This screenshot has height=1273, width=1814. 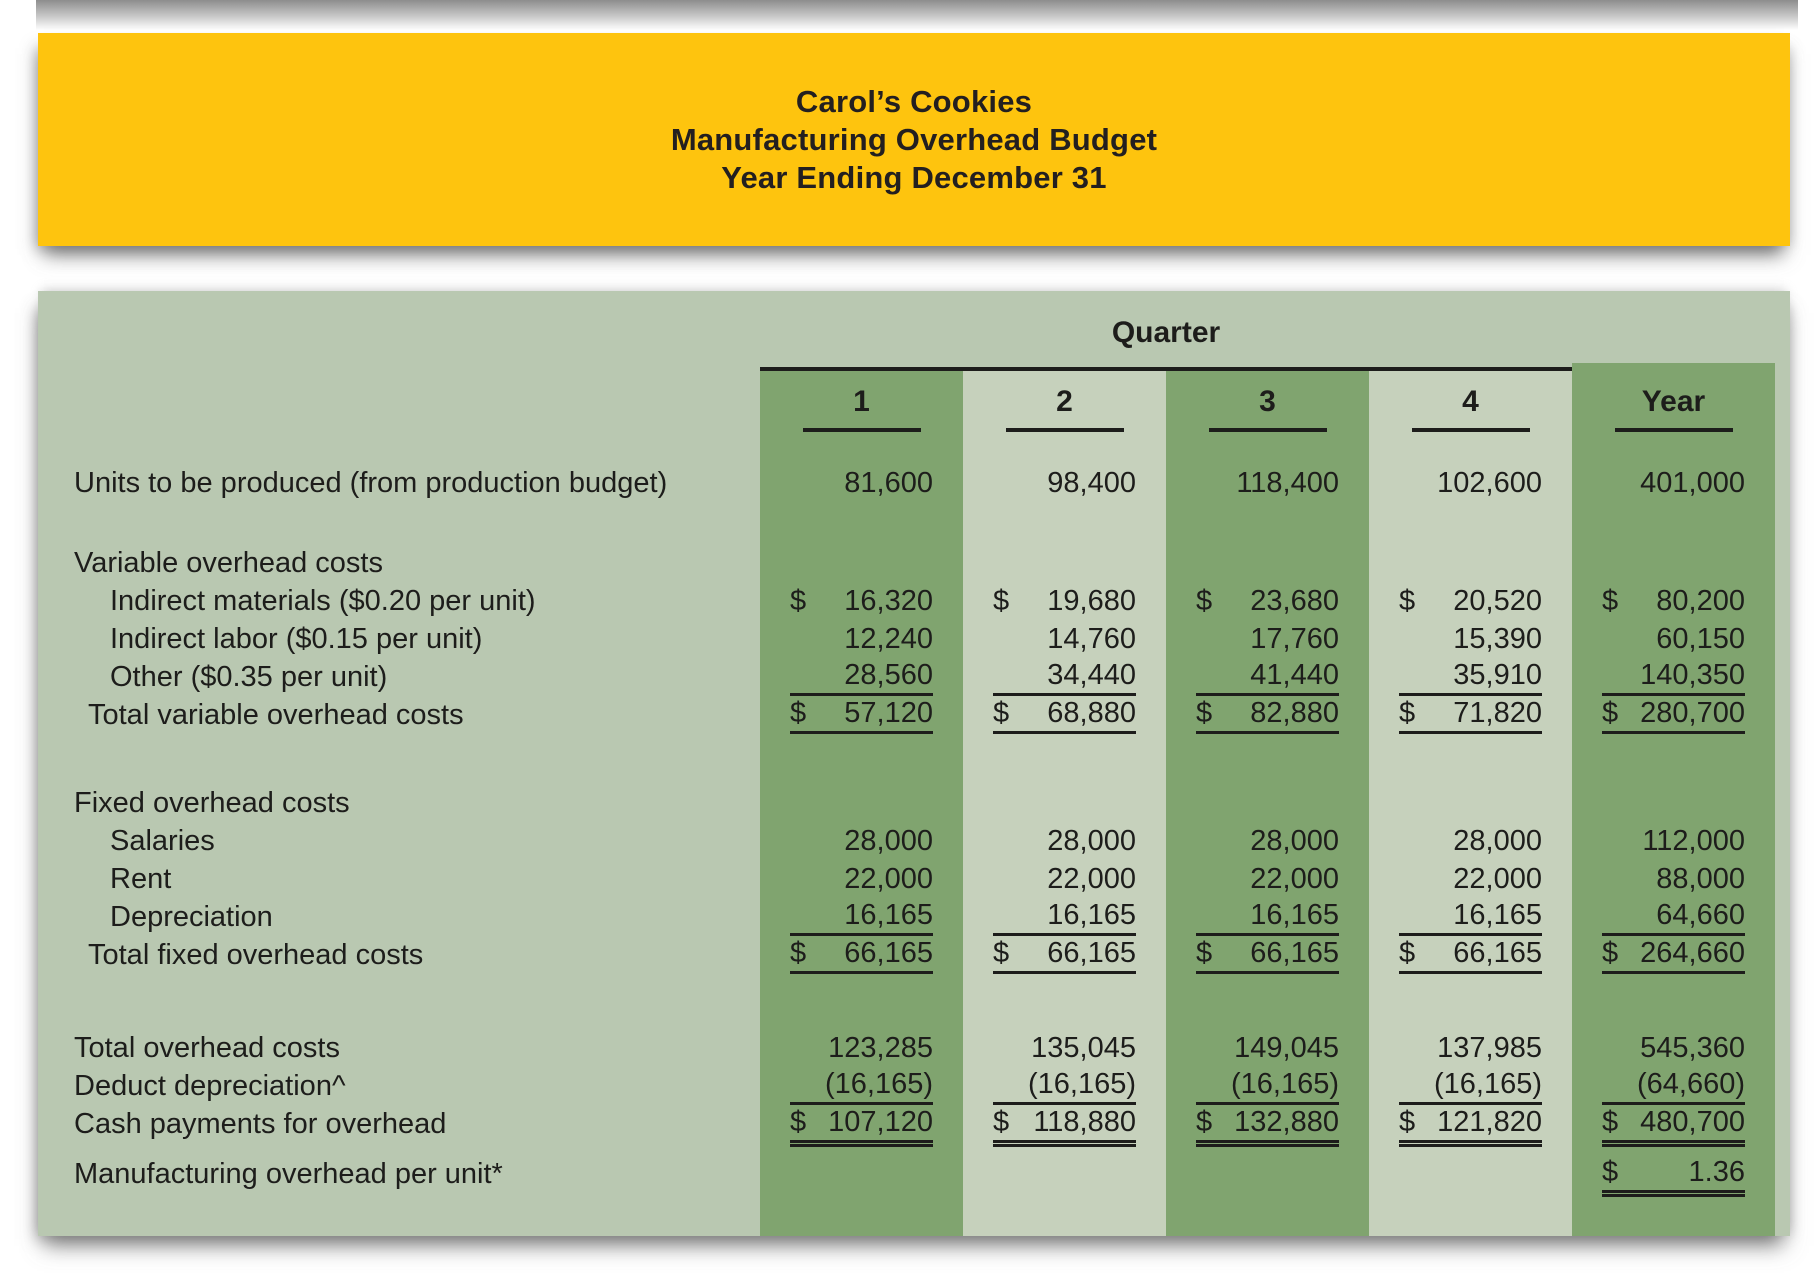 I want to click on cell-value: 545,360, so click(x=1692, y=1047).